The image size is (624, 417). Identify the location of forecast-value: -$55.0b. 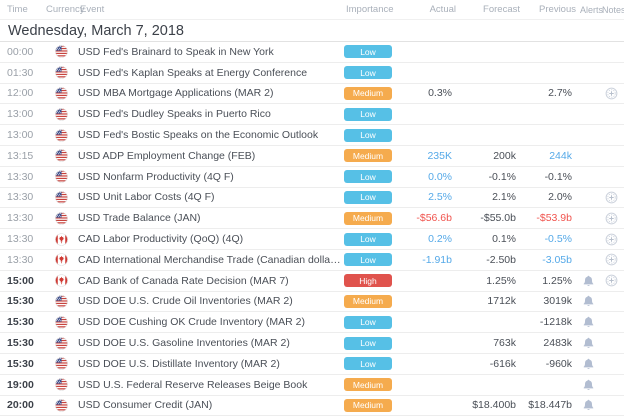
(498, 218).